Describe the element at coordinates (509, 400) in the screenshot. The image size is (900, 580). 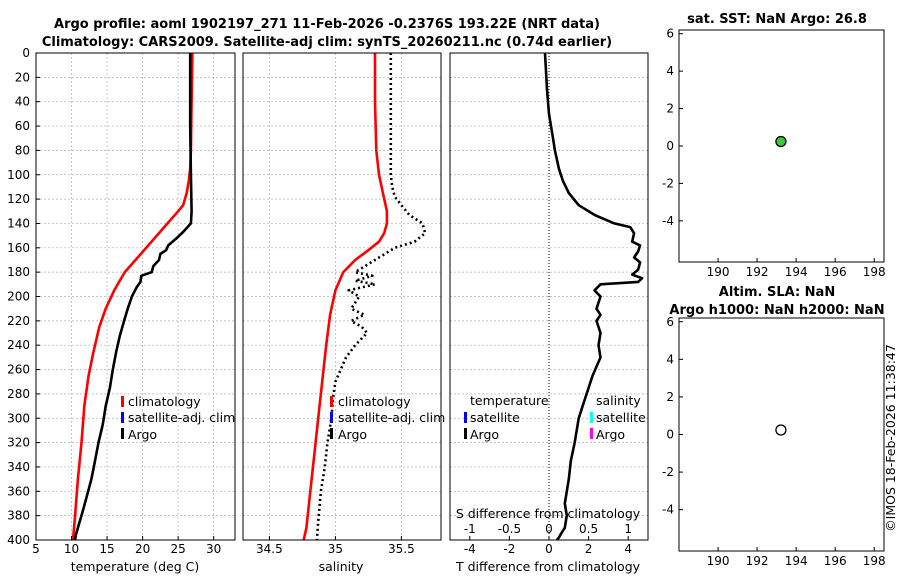
I see `legend-title-temperature: temperature` at that location.